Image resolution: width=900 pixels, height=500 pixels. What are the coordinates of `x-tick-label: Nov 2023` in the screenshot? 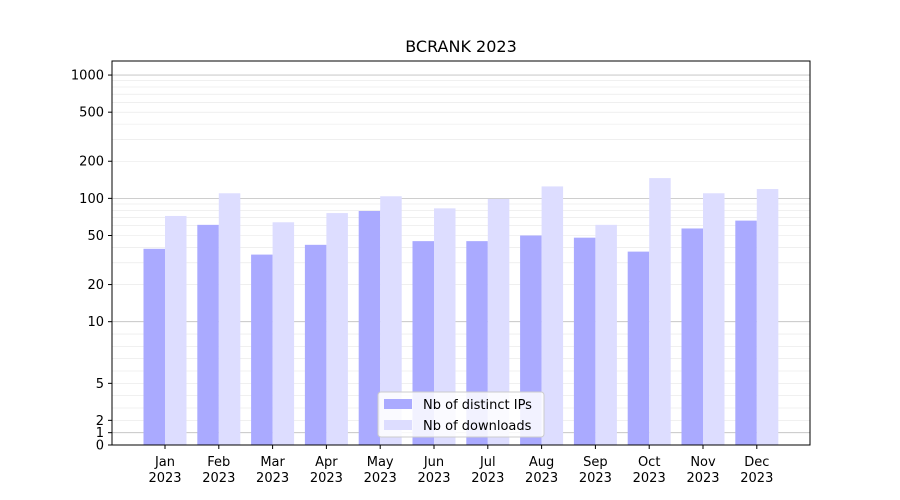 It's located at (702, 470).